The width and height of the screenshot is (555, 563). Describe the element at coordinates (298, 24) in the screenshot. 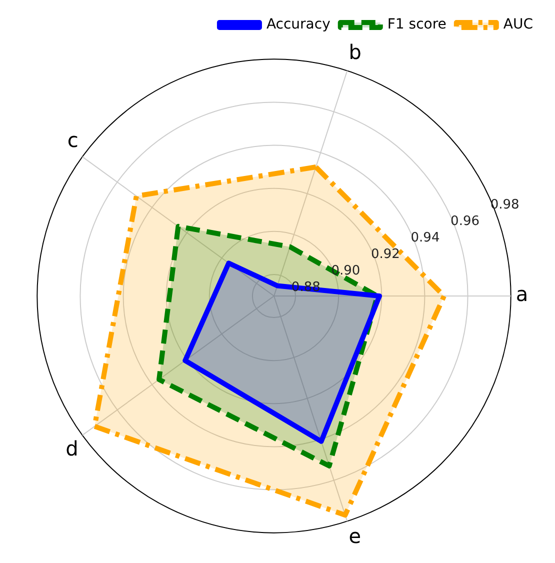

I see `legend-label: Accuracy` at that location.